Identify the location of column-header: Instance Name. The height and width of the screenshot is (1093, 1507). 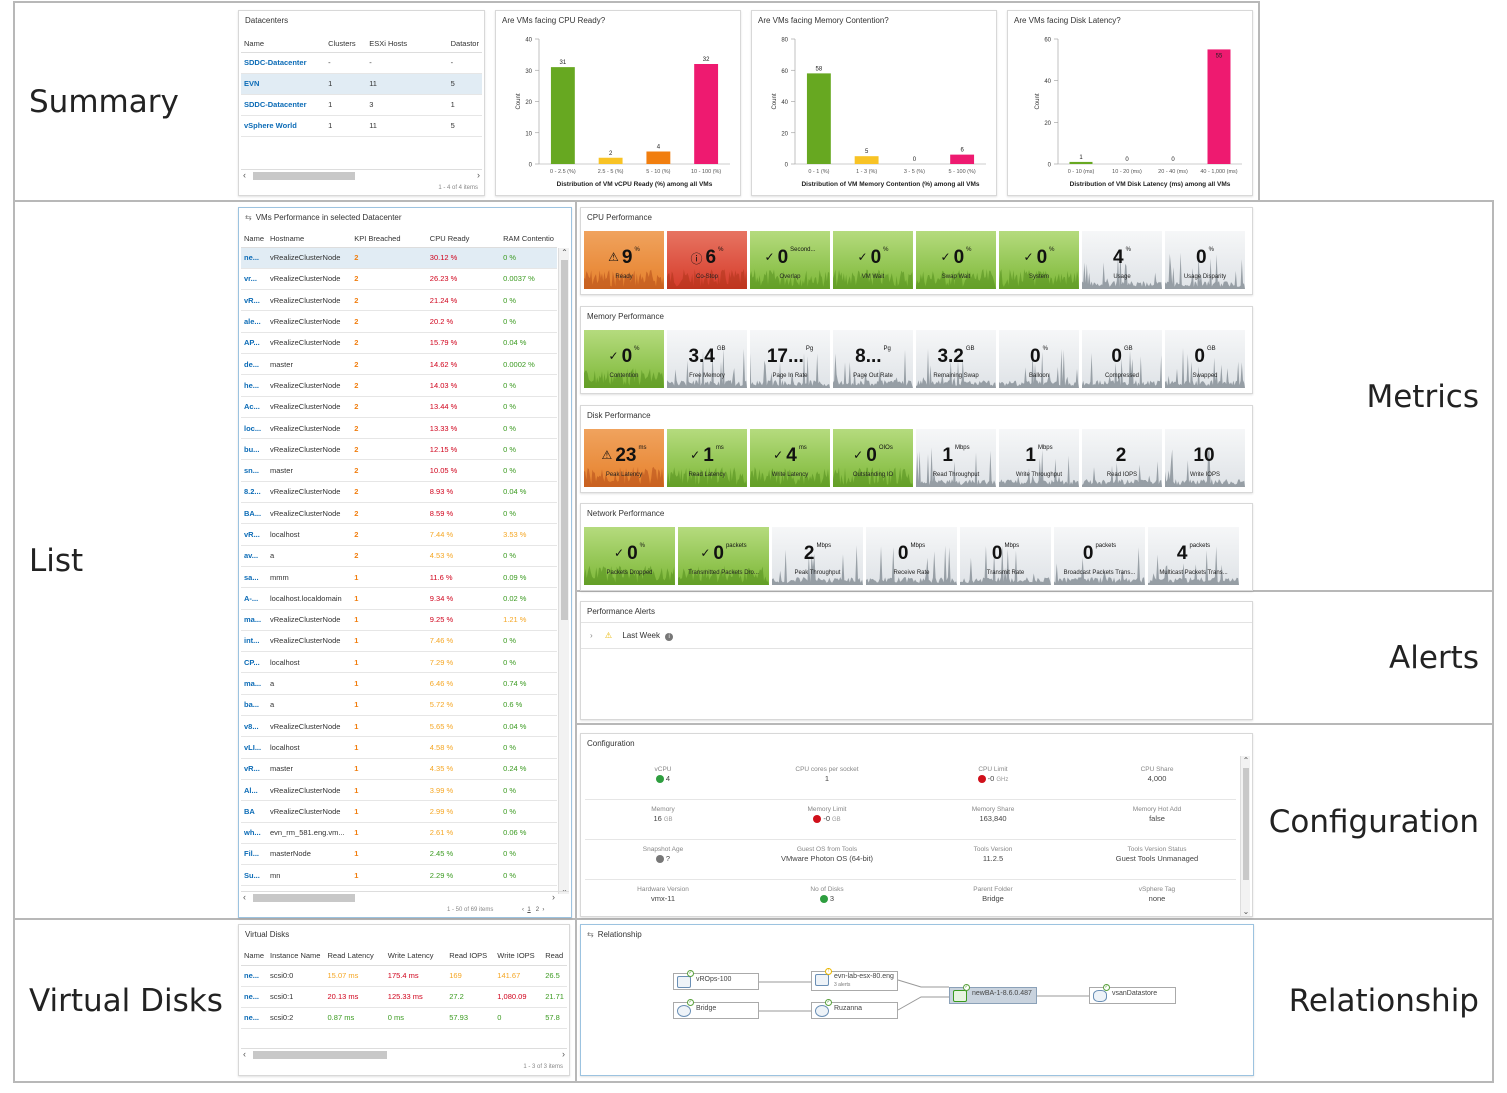
(296, 956).